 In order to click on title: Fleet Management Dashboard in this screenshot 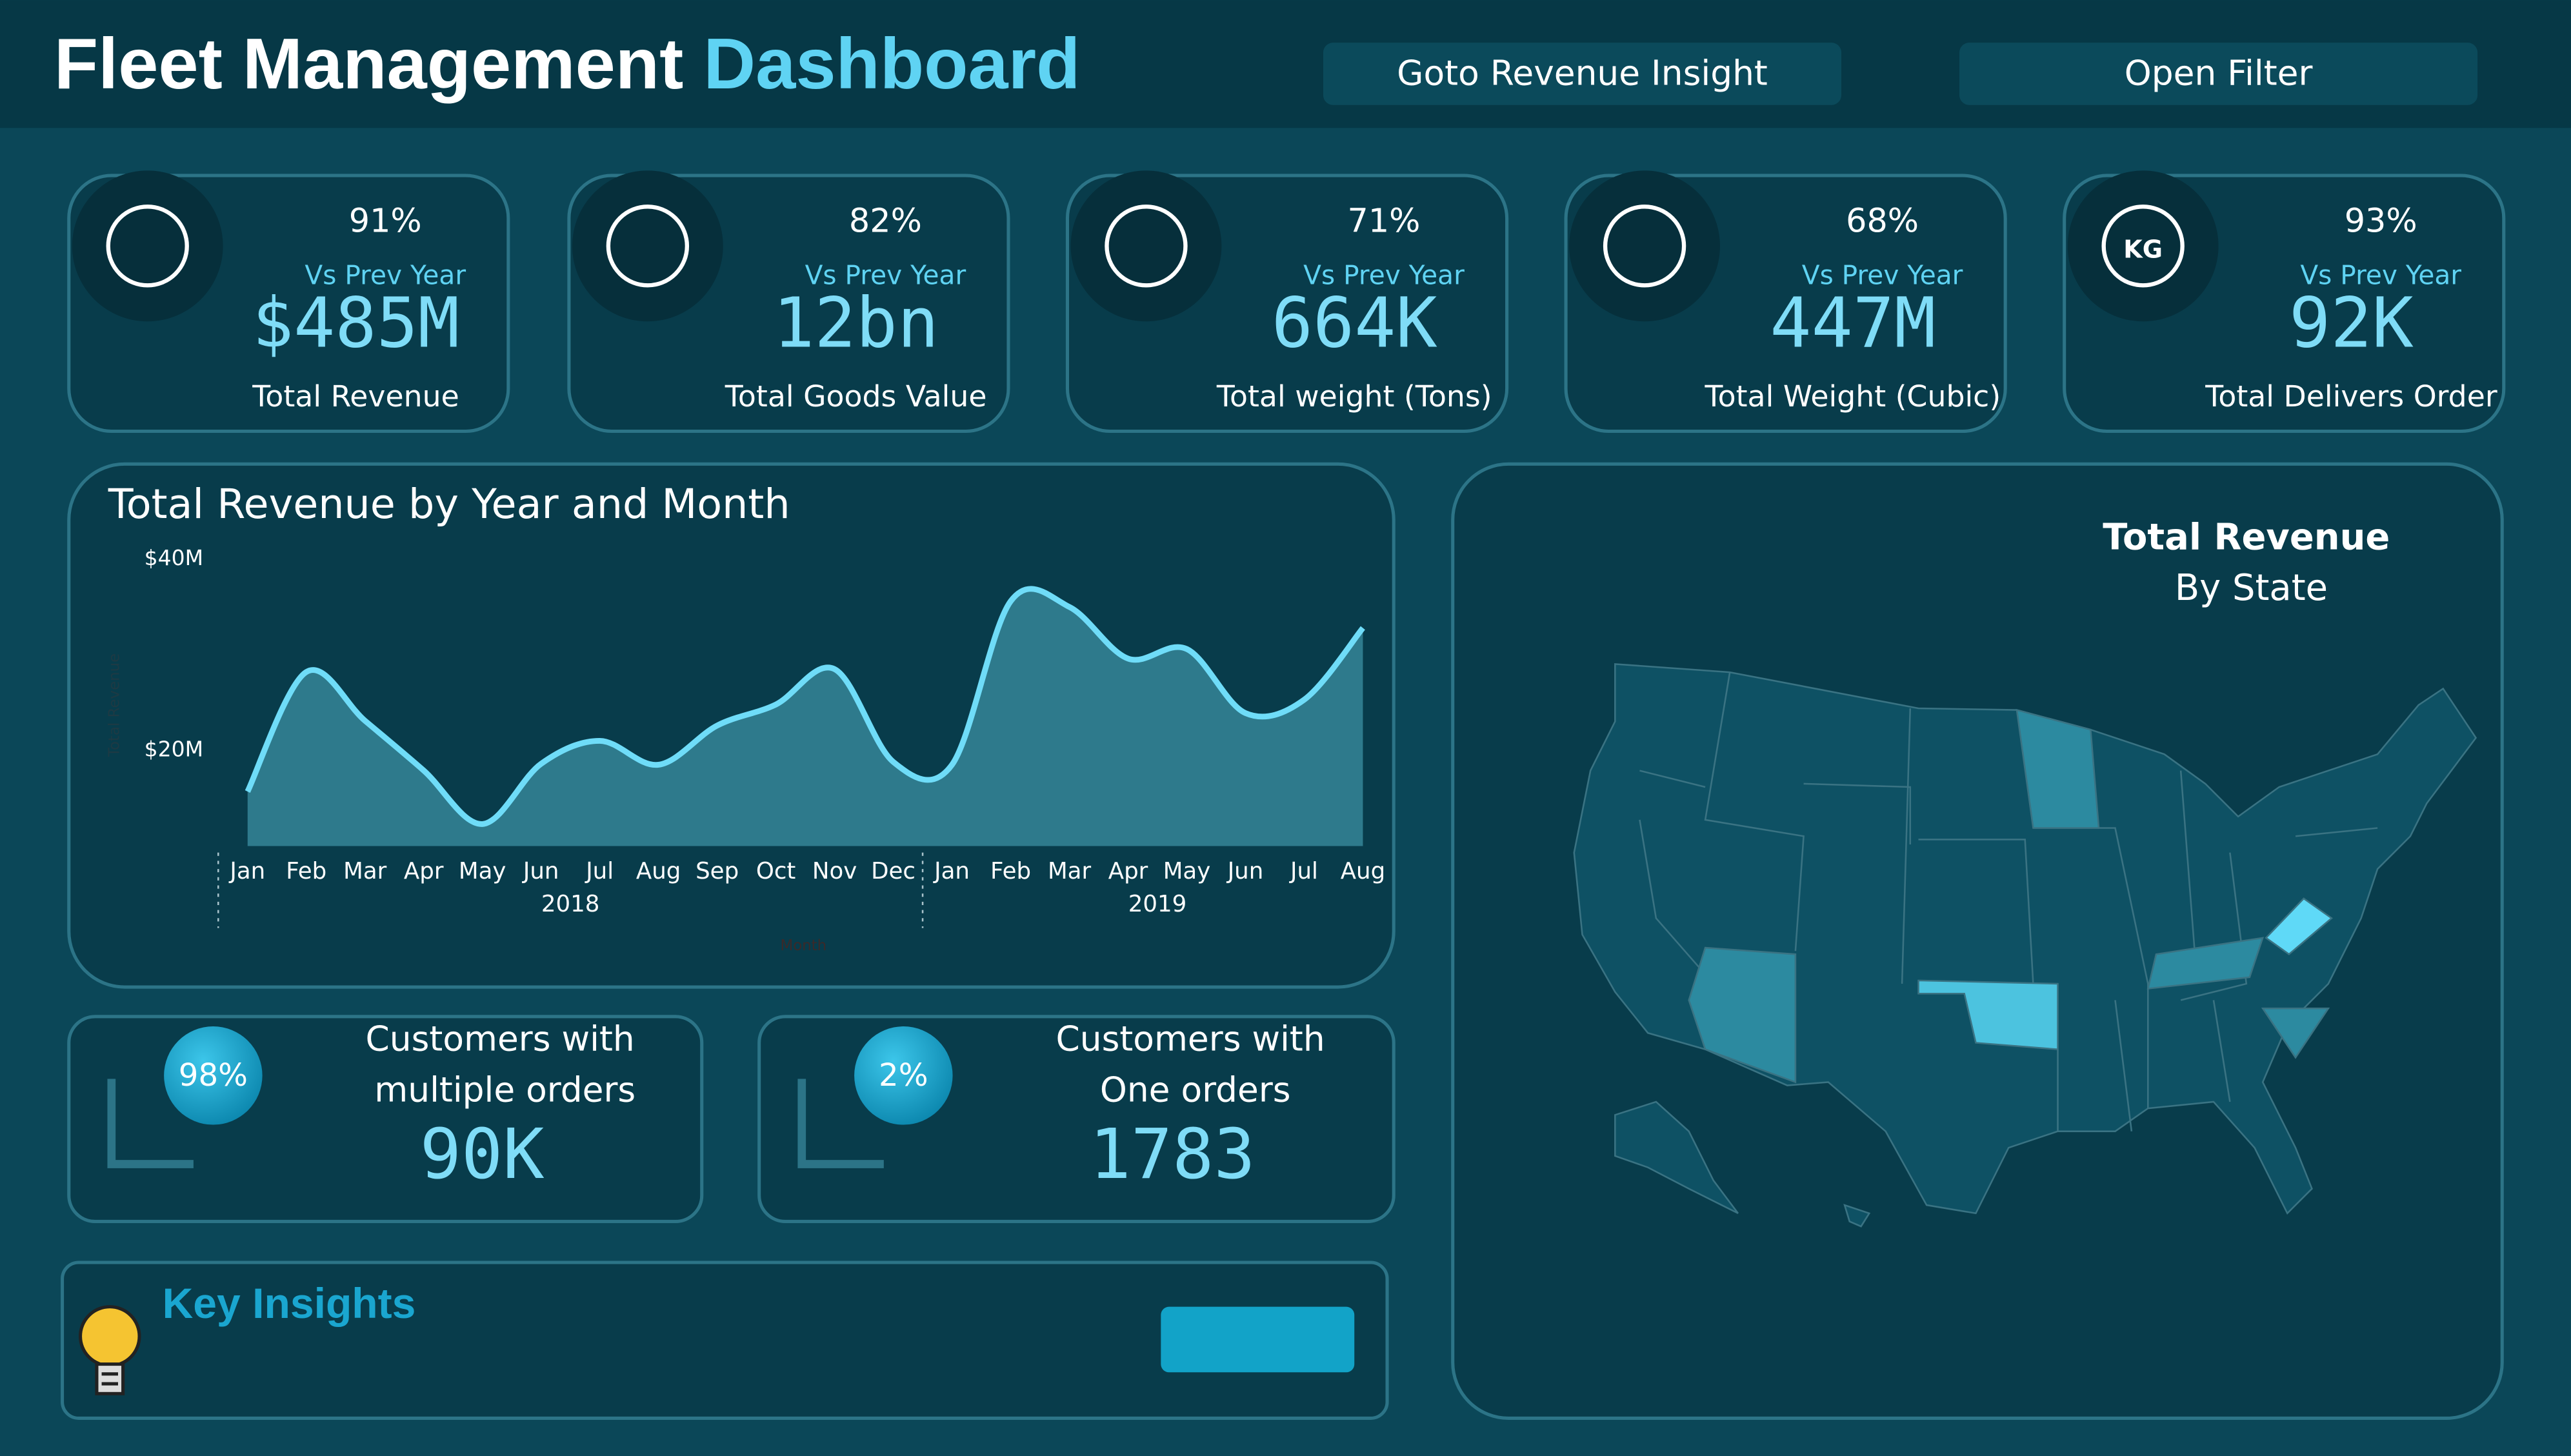, I will do `click(567, 63)`.